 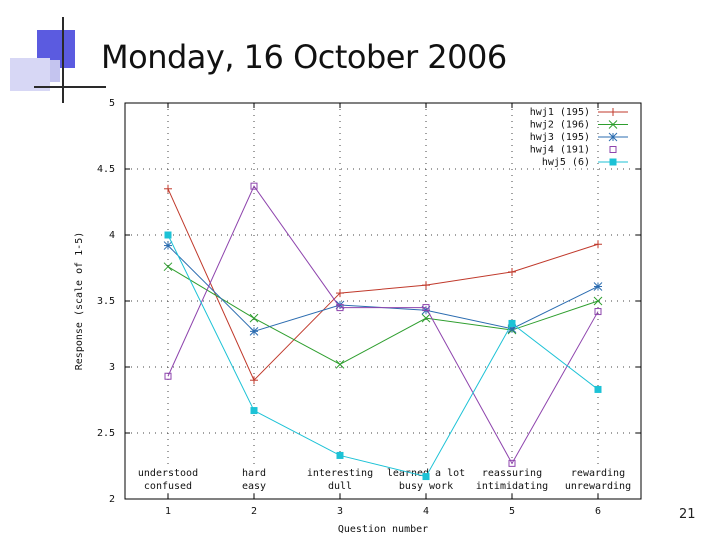 I want to click on y-tick-label: 2, so click(x=112, y=499).